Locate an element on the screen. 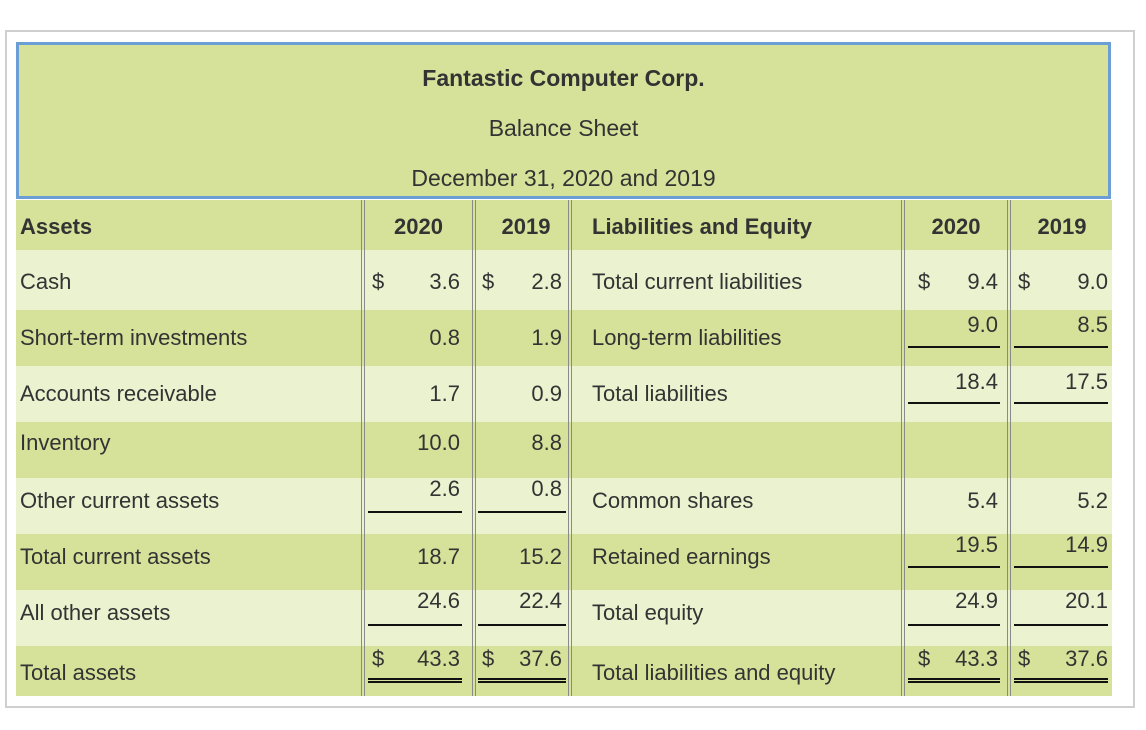 The height and width of the screenshot is (730, 1146). liability-2019-value: 8.5 is located at coordinates (1092, 324).